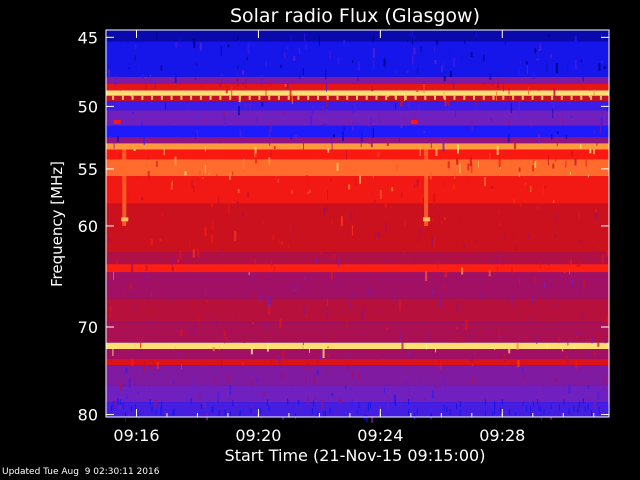 This screenshot has width=640, height=480. What do you see at coordinates (117, 121) in the screenshot?
I see `burst-spot` at bounding box center [117, 121].